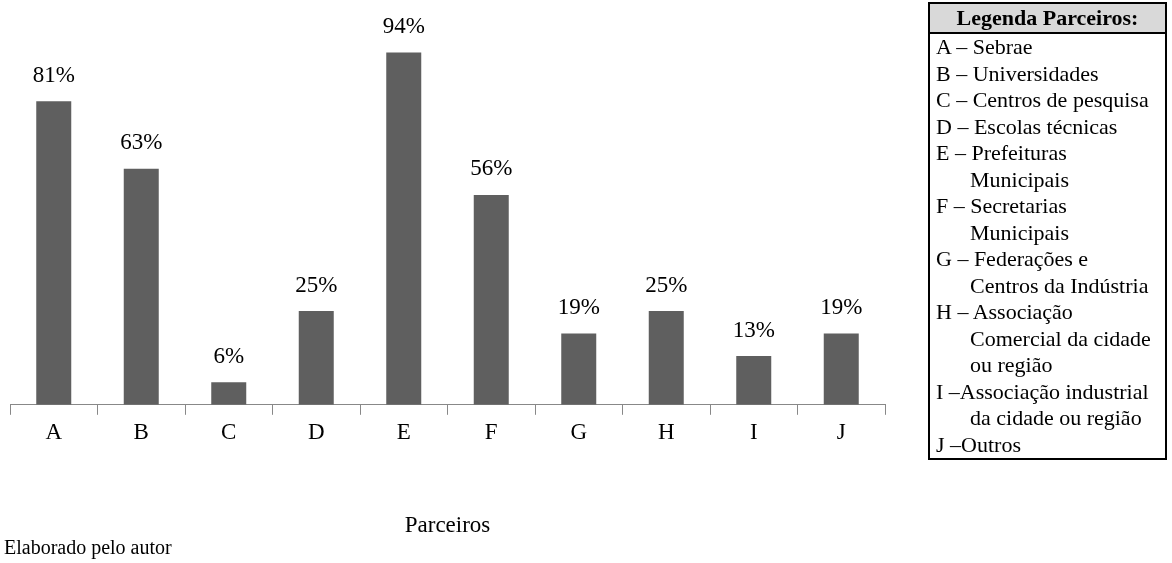 The width and height of the screenshot is (1172, 563). What do you see at coordinates (841, 431) in the screenshot?
I see `x-tick-label: J` at bounding box center [841, 431].